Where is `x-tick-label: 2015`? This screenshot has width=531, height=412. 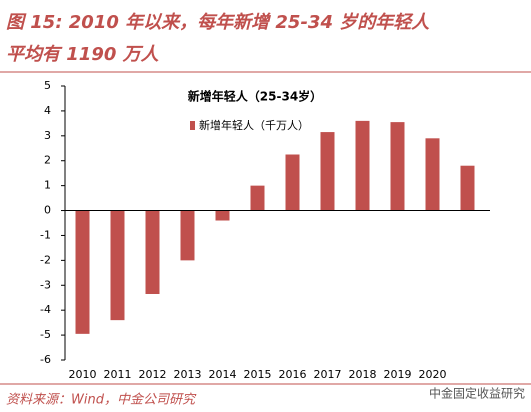 x-tick-label: 2015 is located at coordinates (258, 374).